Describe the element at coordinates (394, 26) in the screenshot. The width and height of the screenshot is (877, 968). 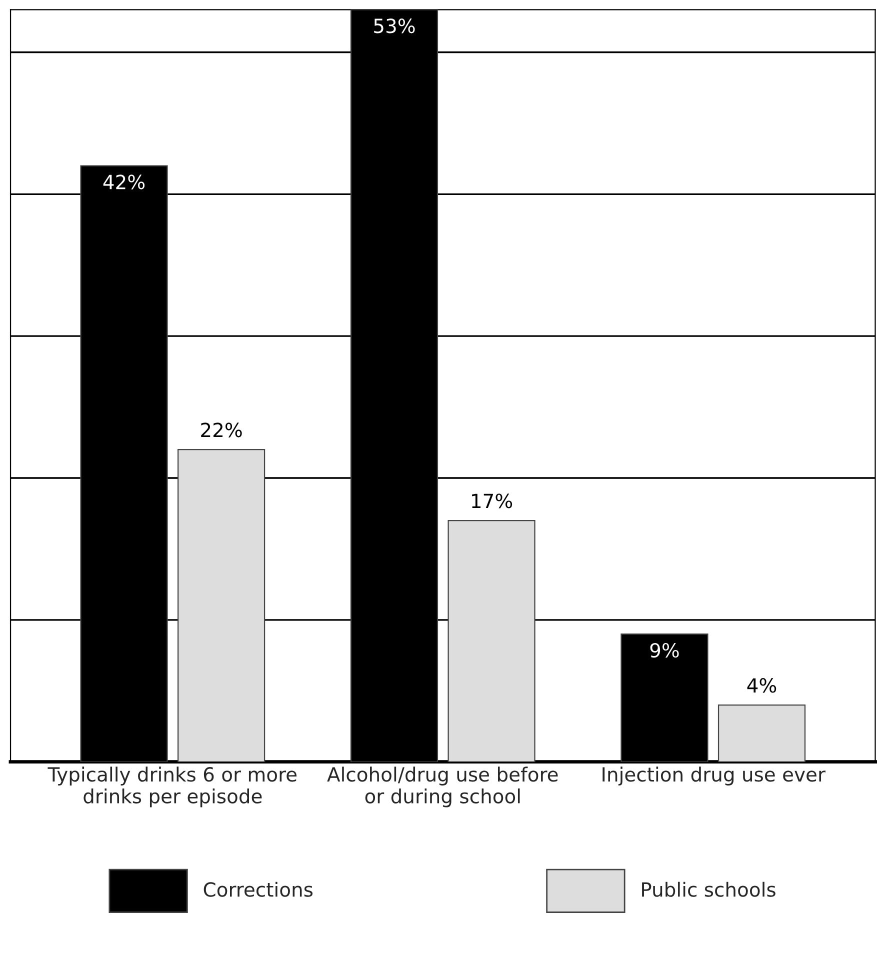
I see `data-label: 53%` at that location.